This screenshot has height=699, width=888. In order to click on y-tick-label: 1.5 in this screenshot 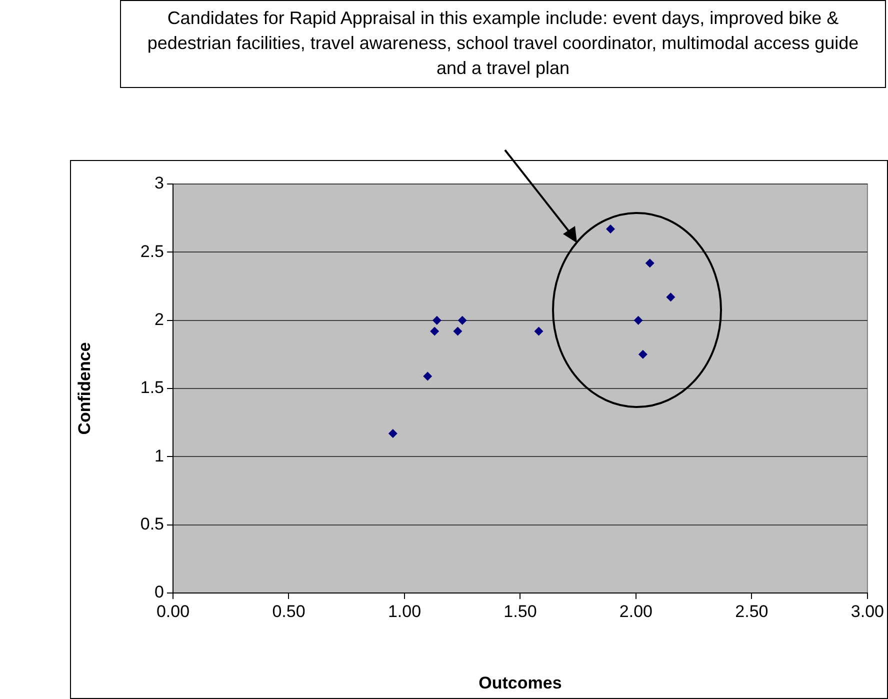, I will do `click(152, 388)`.